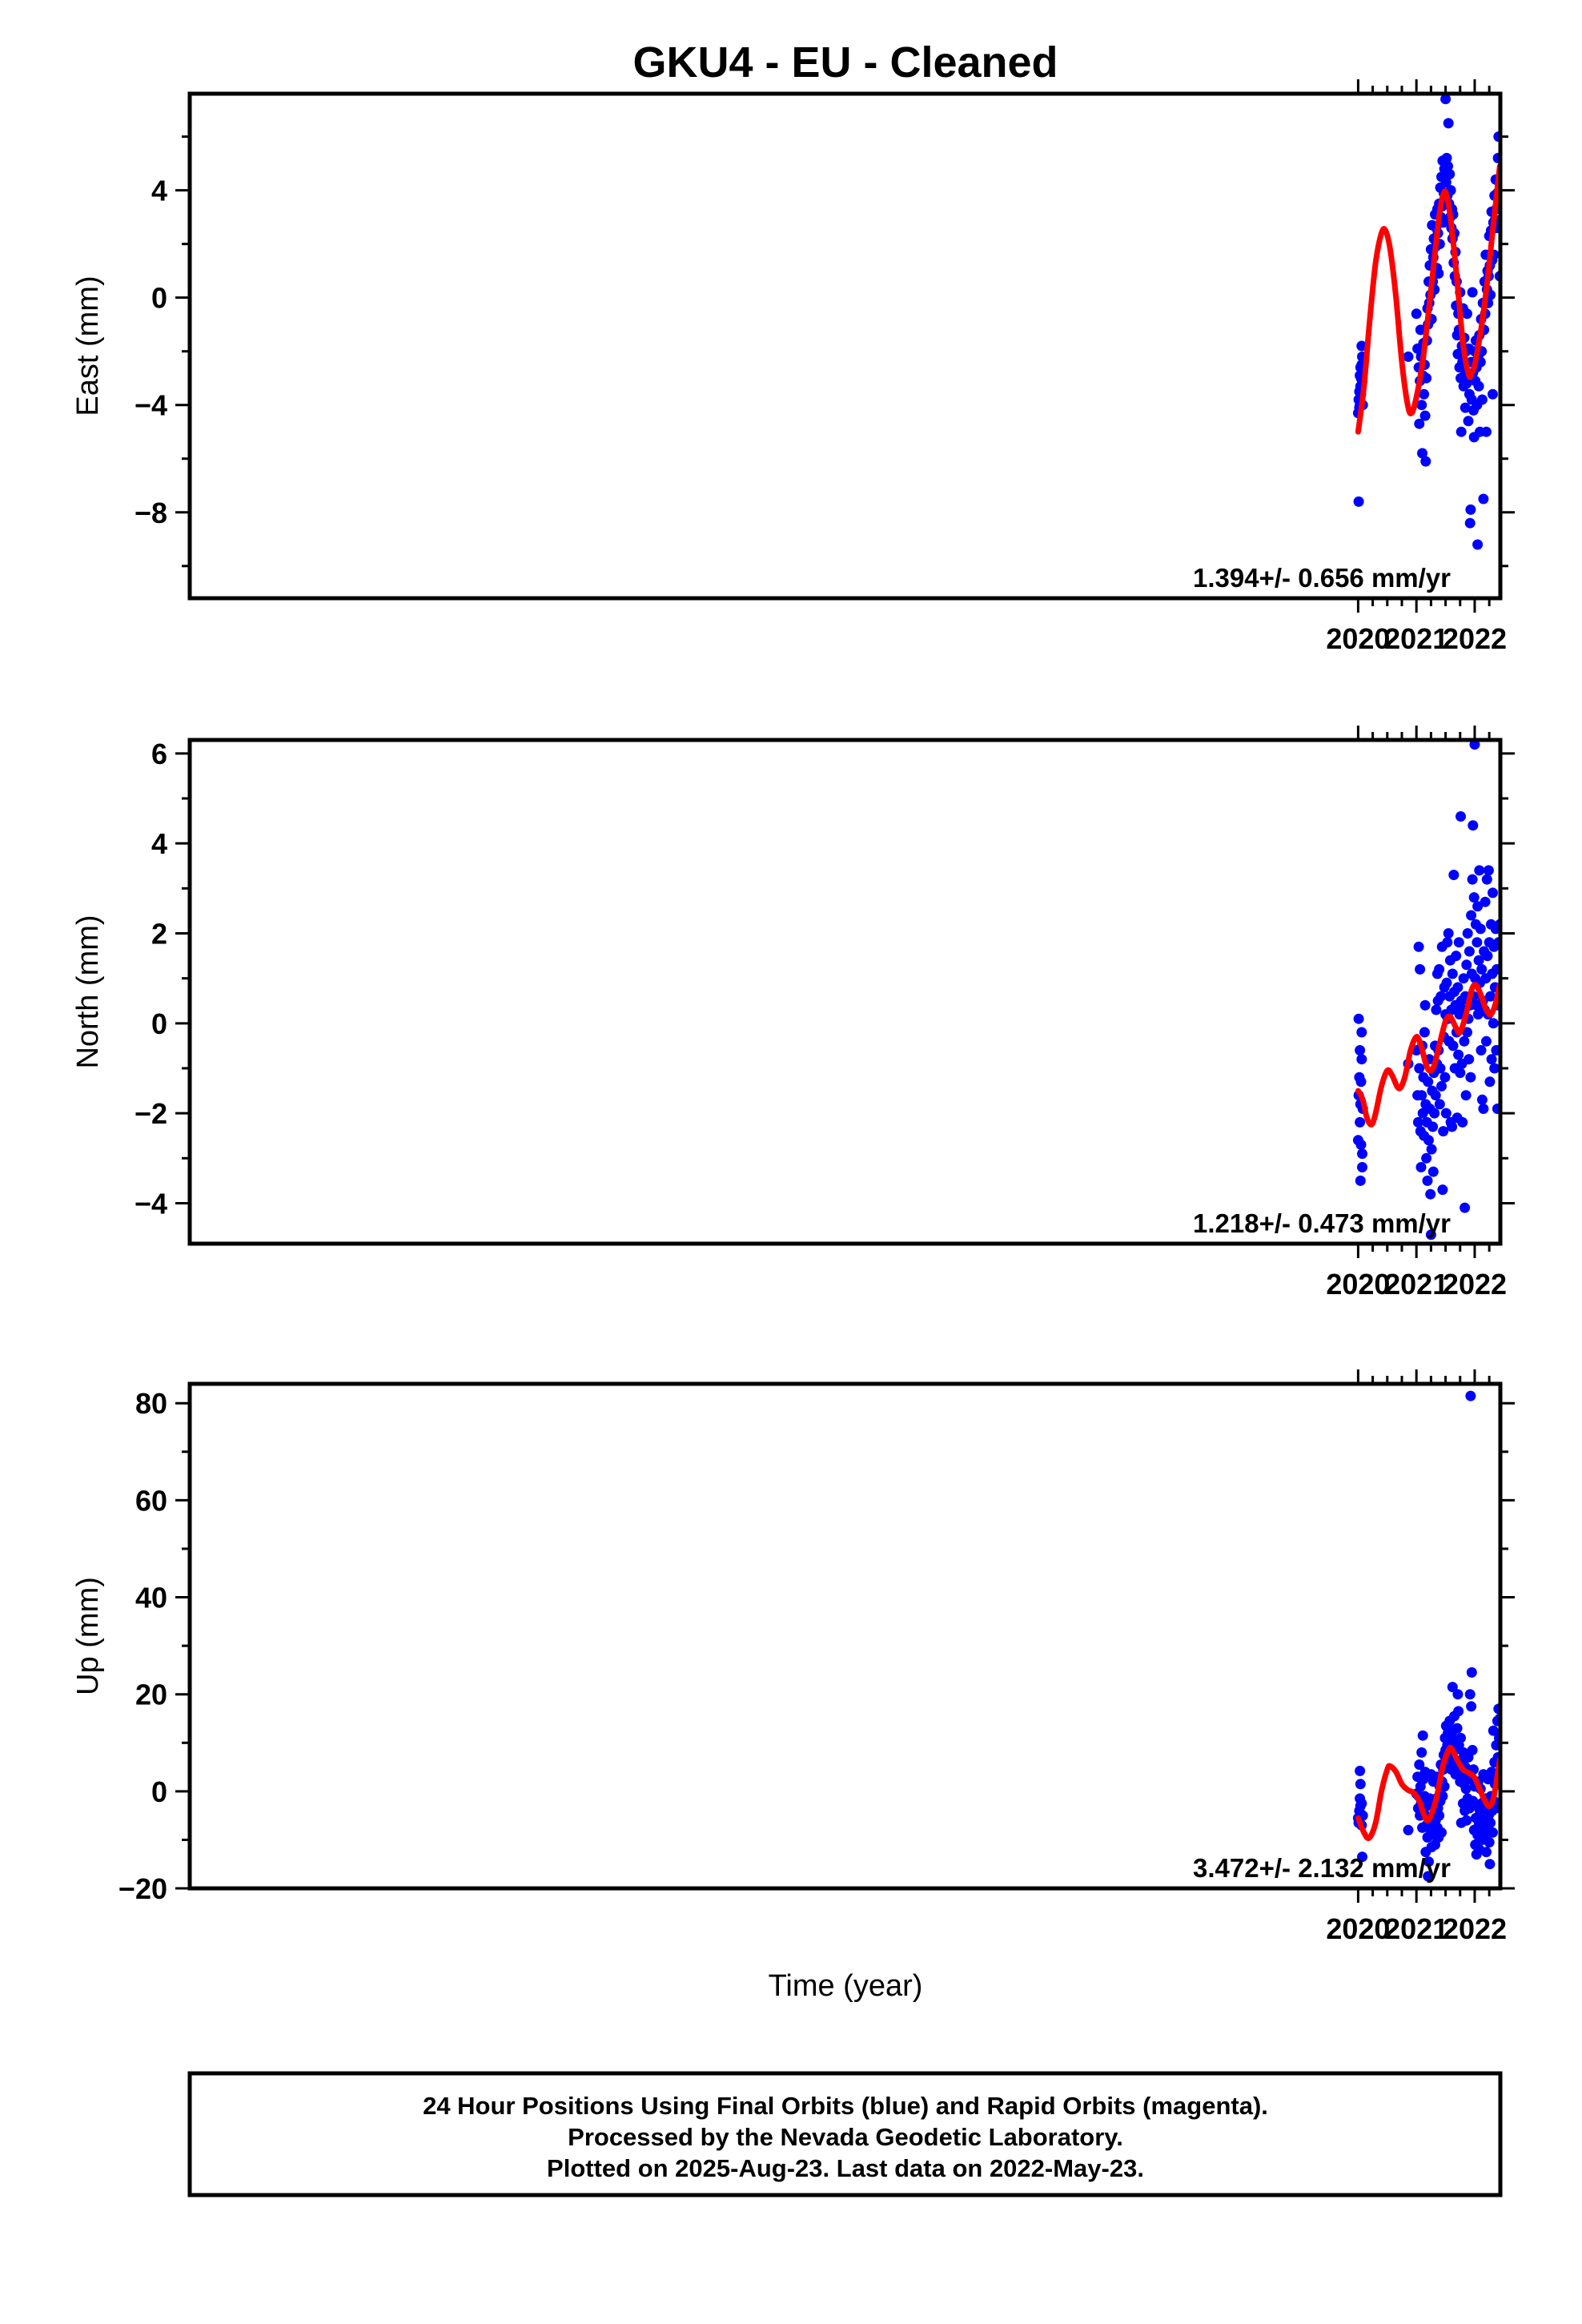  What do you see at coordinates (159, 191) in the screenshot?
I see `east-y-tick-label: 4` at bounding box center [159, 191].